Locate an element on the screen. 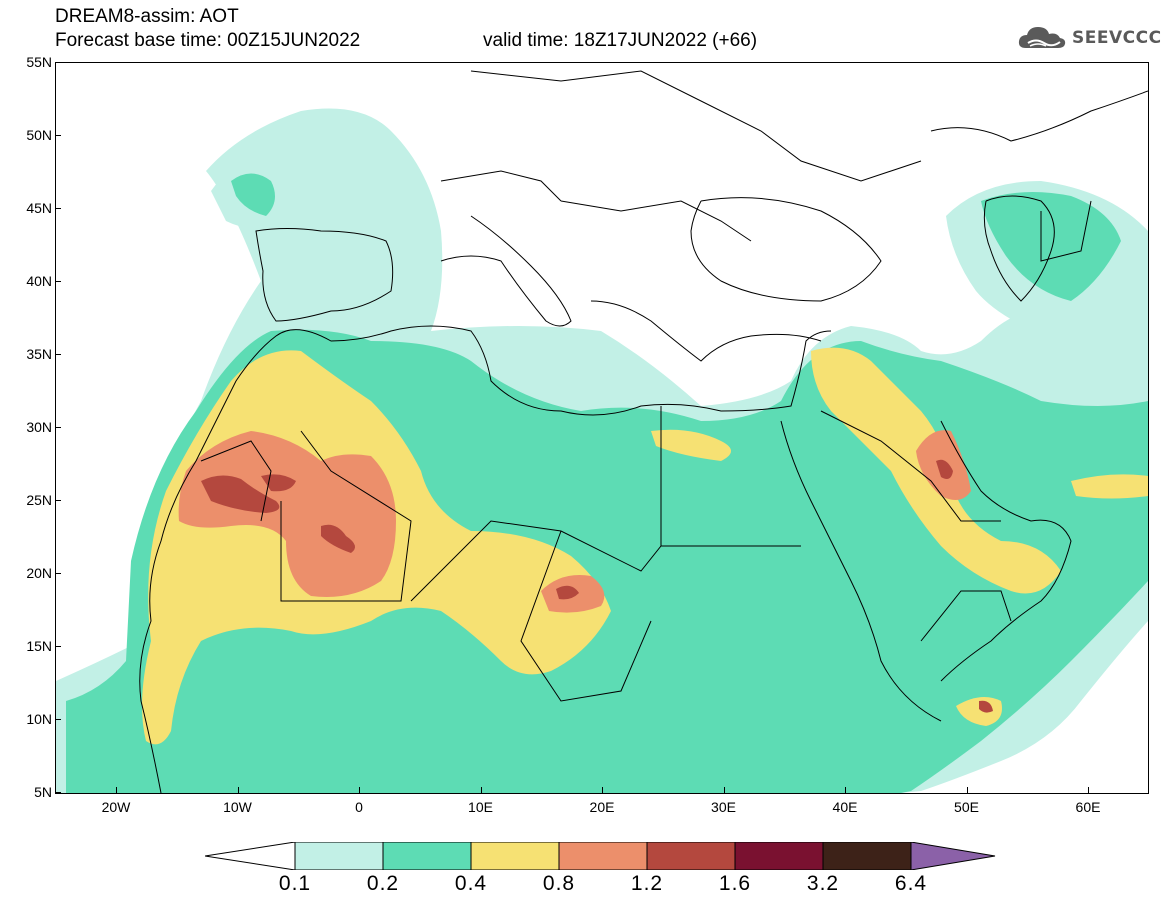 This screenshot has width=1165, height=905. logo-text: SEEVCCC is located at coordinates (1117, 38).